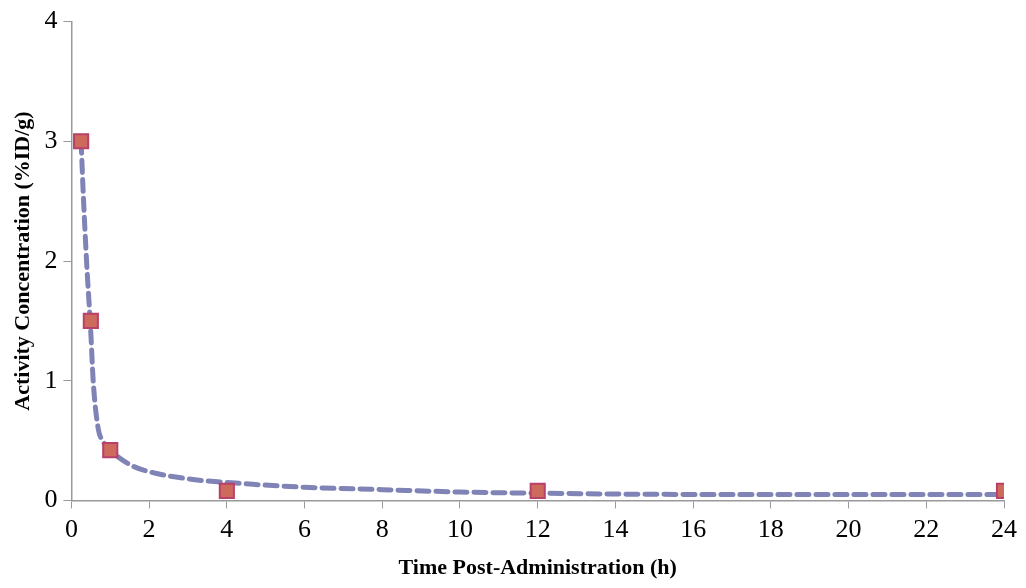  What do you see at coordinates (51, 259) in the screenshot?
I see `y-tick-label: 2` at bounding box center [51, 259].